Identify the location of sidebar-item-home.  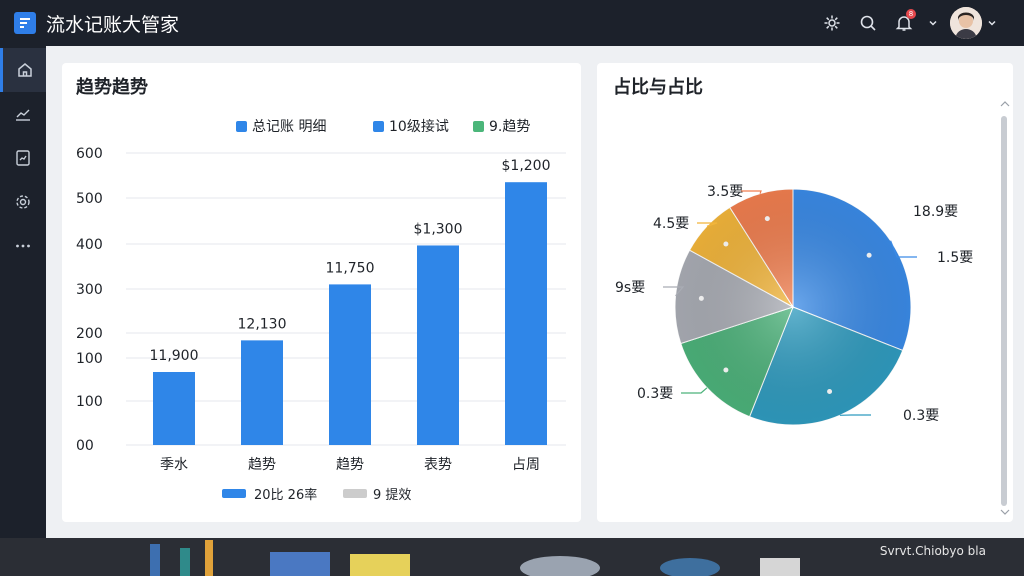
(23, 70).